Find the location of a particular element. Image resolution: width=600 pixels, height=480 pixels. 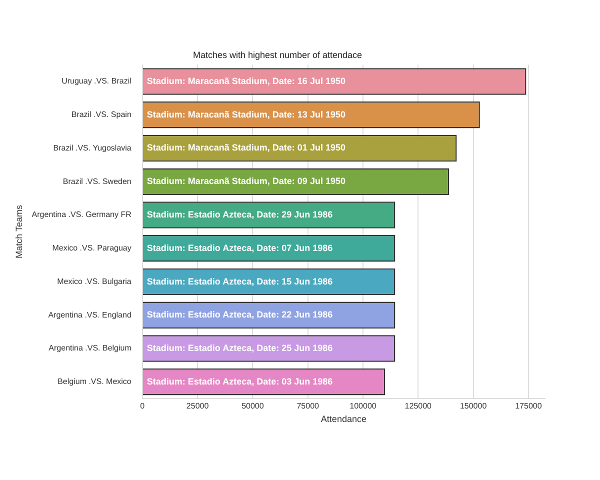

y-tick-label: Mexico .VS. Paraguay is located at coordinates (92, 248).